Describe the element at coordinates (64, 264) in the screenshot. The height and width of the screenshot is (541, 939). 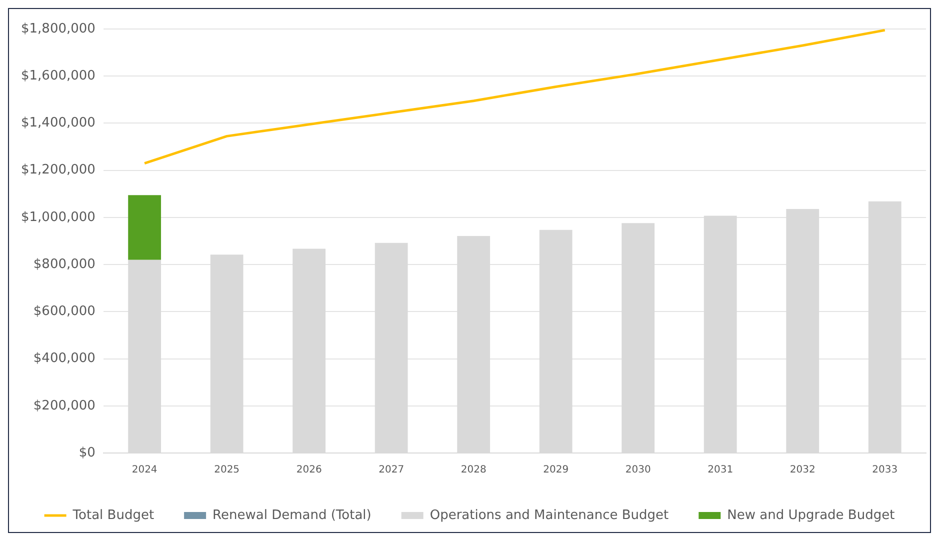
I see `y-tick-label: $800,000` at that location.